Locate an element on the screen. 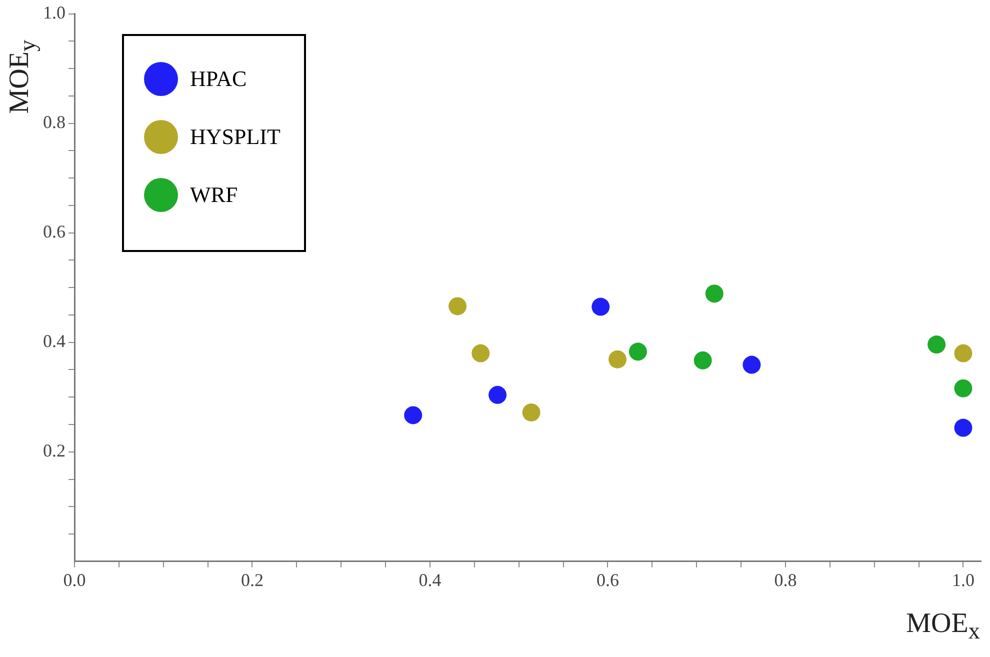  y-tick-label: 1.0 is located at coordinates (54, 12).